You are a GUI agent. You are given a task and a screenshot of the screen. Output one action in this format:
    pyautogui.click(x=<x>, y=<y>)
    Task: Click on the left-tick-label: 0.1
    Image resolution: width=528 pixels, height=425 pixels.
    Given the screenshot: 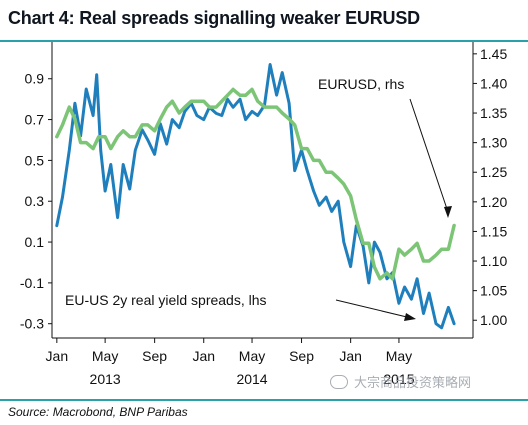 What is the action you would take?
    pyautogui.click(x=35, y=242)
    